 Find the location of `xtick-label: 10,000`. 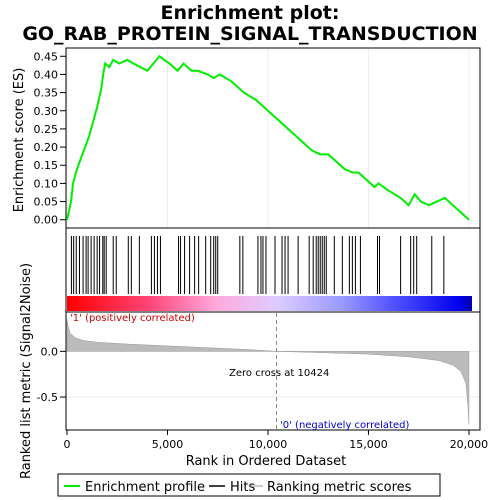

xtick-label: 10,000 is located at coordinates (268, 444).